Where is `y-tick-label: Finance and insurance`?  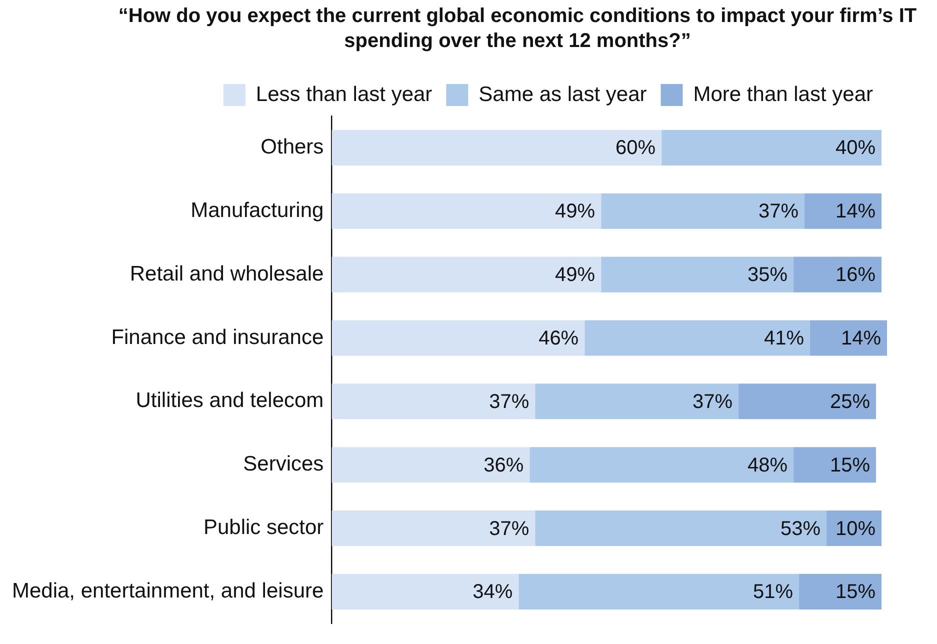 y-tick-label: Finance and insurance is located at coordinates (217, 337).